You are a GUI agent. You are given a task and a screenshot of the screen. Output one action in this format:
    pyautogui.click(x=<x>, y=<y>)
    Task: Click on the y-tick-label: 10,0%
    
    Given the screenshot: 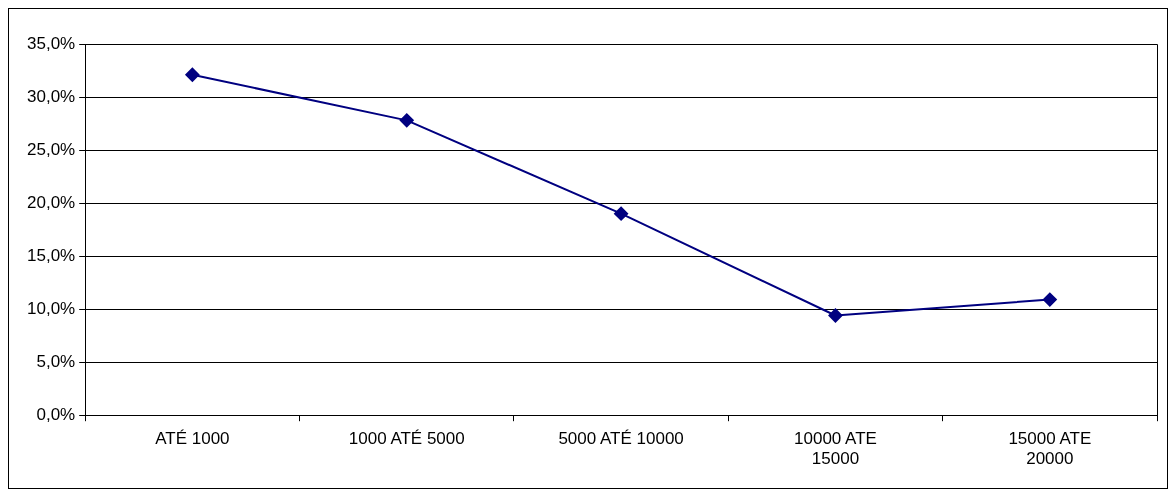 What is the action you would take?
    pyautogui.click(x=51, y=308)
    